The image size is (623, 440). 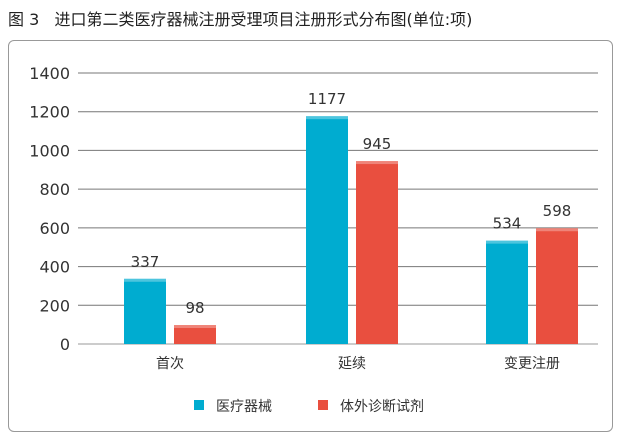 What do you see at coordinates (54, 305) in the screenshot?
I see `y-tick-label: 200` at bounding box center [54, 305].